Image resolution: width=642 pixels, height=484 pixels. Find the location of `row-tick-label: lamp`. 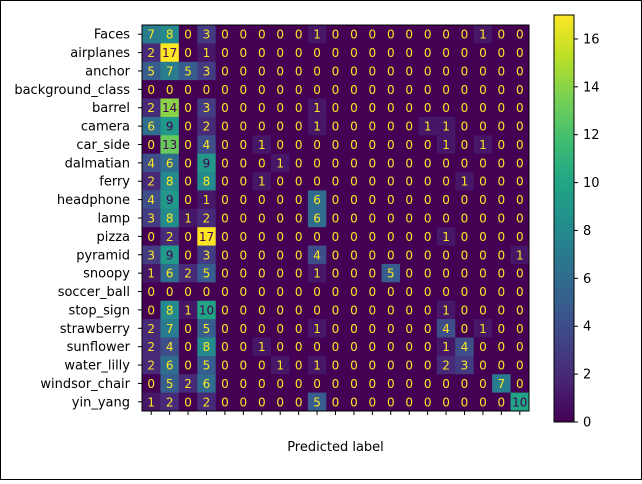

row-tick-label: lamp is located at coordinates (114, 219).